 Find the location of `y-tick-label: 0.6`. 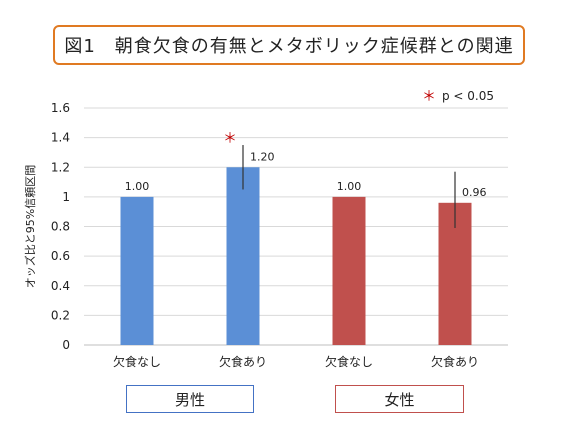

y-tick-label: 0.6 is located at coordinates (60, 256).